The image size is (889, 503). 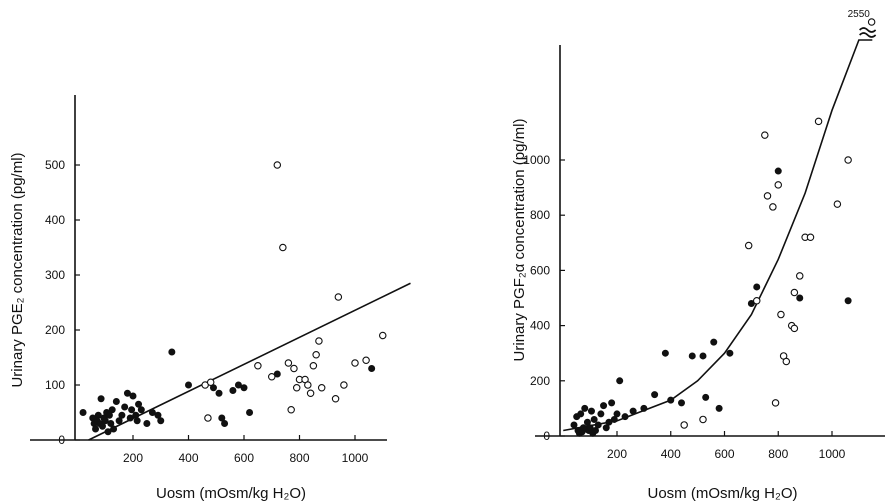 What do you see at coordinates (519, 240) in the screenshot?
I see `y-axis-label: Urinary PGF₂α concentration (pg/ml)` at bounding box center [519, 240].